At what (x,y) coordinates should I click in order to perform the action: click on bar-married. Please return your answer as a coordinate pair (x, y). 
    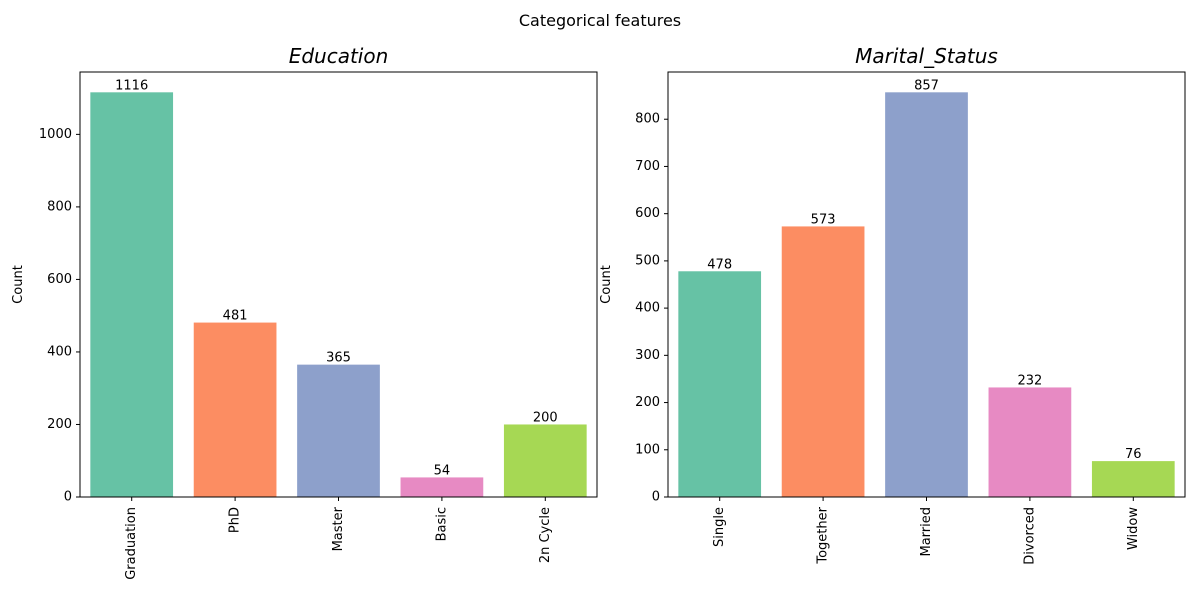
    Looking at the image, I should click on (926, 294).